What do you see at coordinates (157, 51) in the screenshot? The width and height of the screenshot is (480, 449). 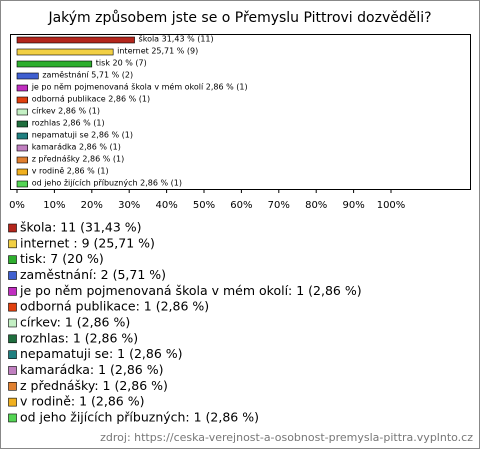 I see `value-label: internet 25,71 % (9)` at bounding box center [157, 51].